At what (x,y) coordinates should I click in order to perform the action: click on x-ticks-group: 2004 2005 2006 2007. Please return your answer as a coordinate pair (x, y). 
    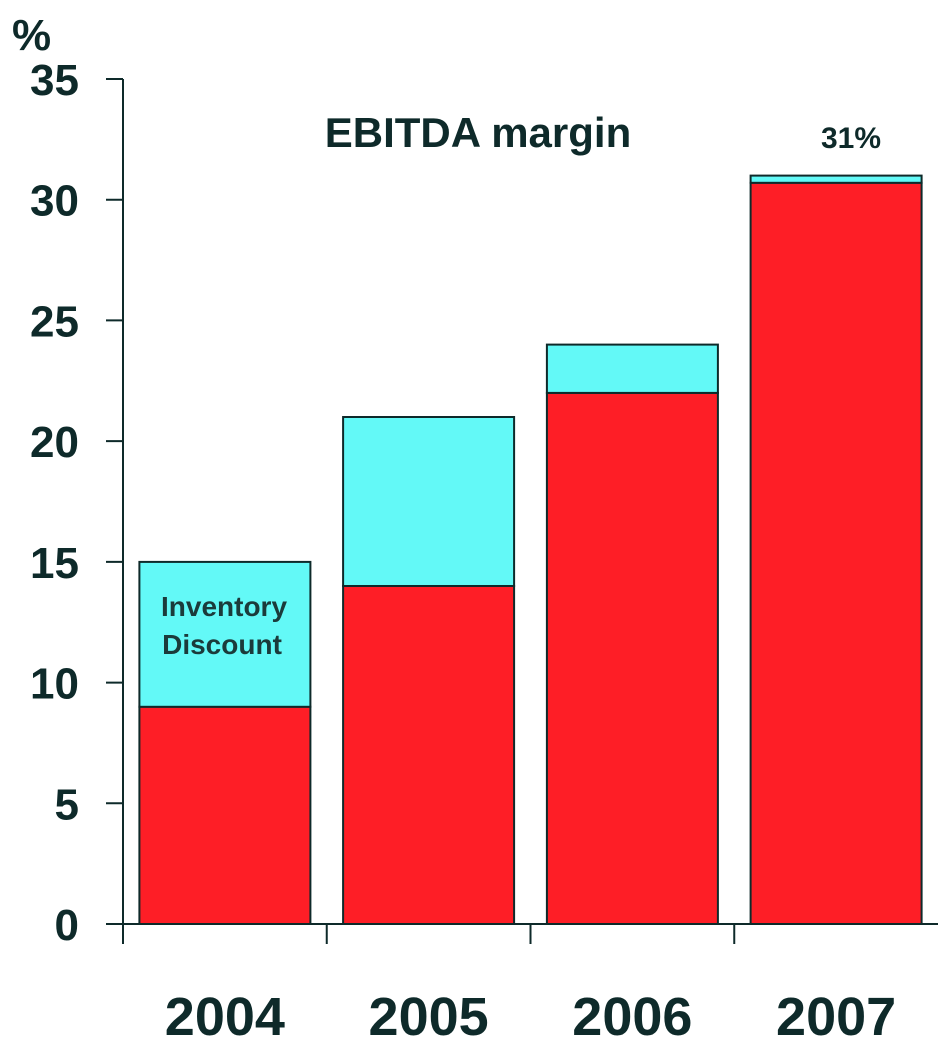
    Looking at the image, I should click on (509, 982).